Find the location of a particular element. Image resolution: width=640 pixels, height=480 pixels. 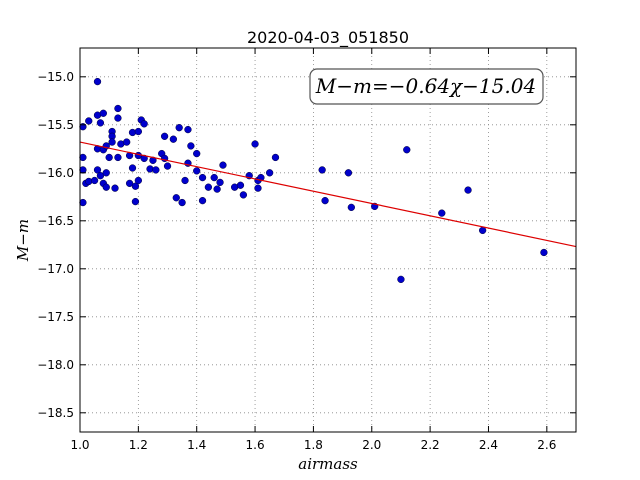

y-tick-label: −15.0 is located at coordinates (55, 77).